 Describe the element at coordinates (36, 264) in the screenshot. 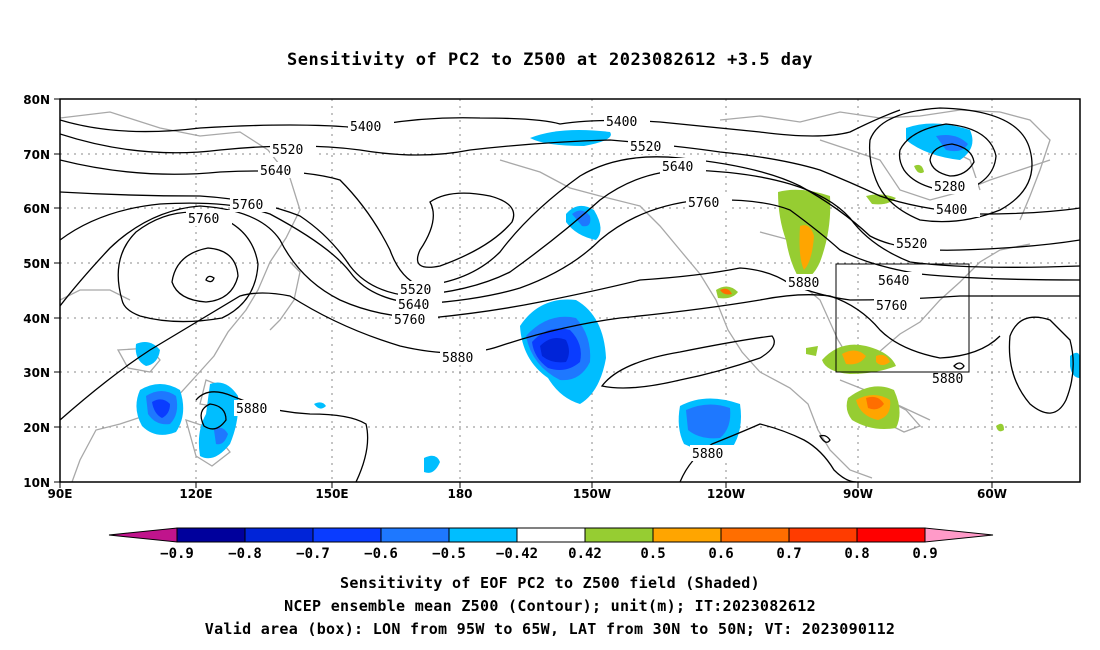

I see `lat-label: 50N` at that location.